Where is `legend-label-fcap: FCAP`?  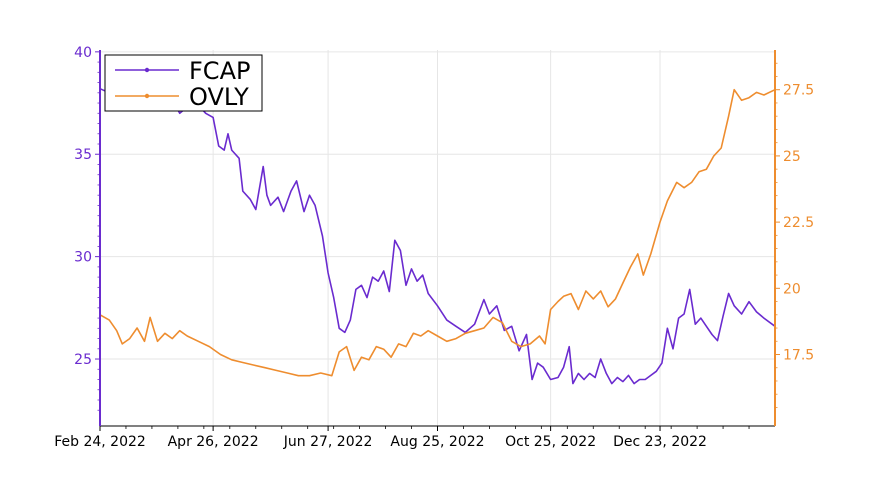
legend-label-fcap: FCAP is located at coordinates (219, 71).